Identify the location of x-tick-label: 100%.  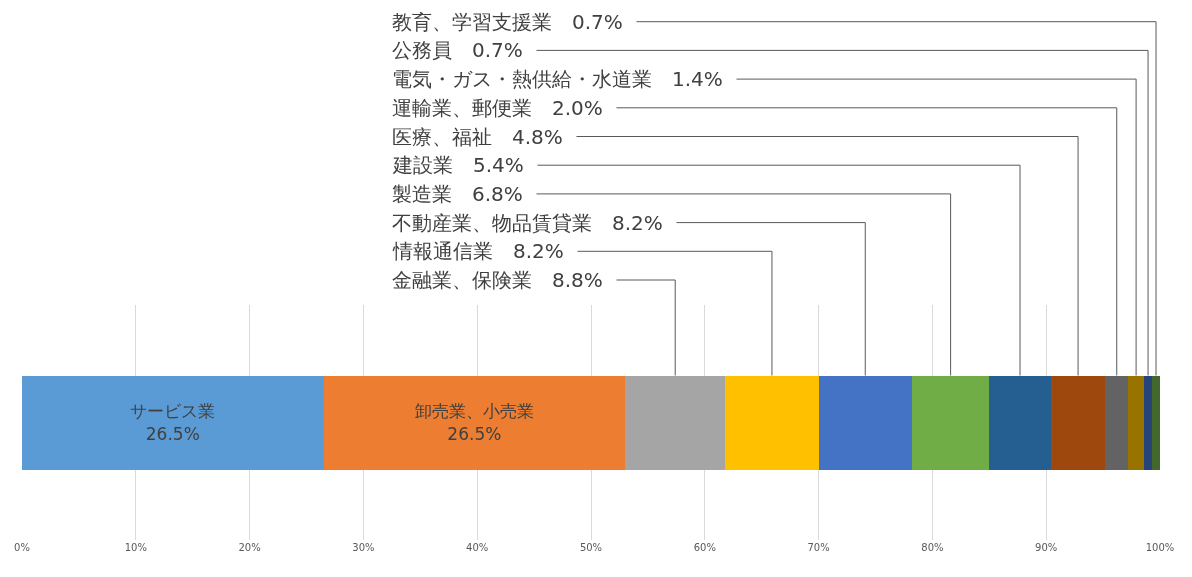
(1160, 547).